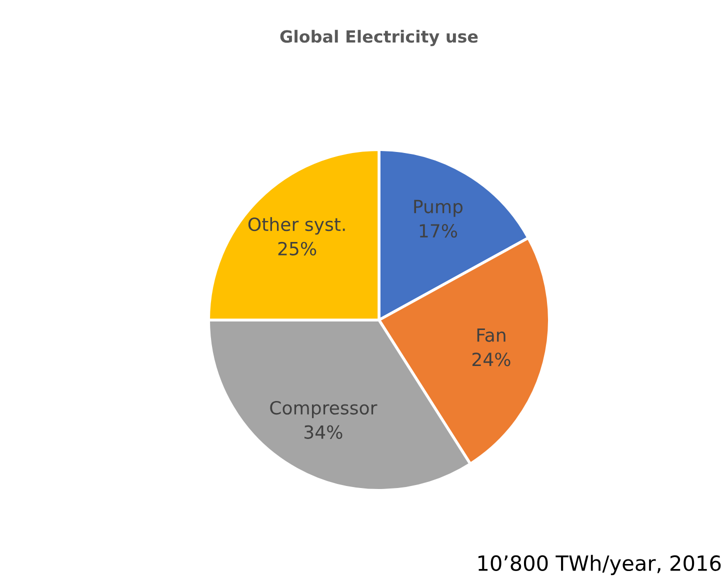  Describe the element at coordinates (379, 38) in the screenshot. I see `chart-title: Global Electricity use` at that location.